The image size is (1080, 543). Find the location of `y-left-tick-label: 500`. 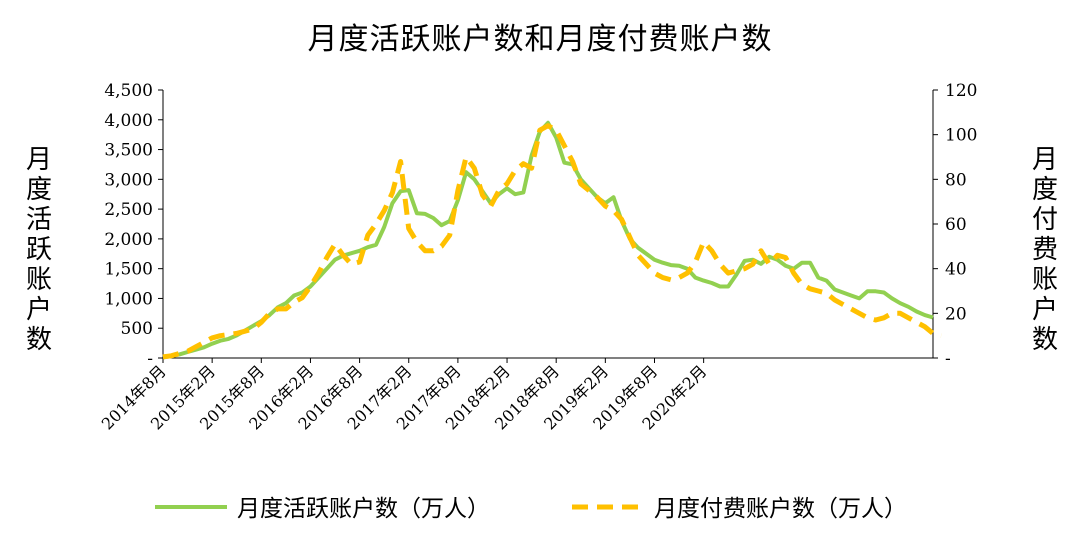

y-left-tick-label: 500 is located at coordinates (137, 329).